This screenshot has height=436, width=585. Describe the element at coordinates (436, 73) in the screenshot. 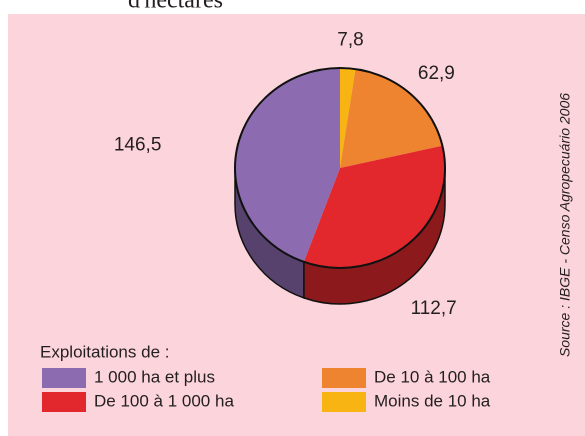

I see `data-label: 62,9` at that location.